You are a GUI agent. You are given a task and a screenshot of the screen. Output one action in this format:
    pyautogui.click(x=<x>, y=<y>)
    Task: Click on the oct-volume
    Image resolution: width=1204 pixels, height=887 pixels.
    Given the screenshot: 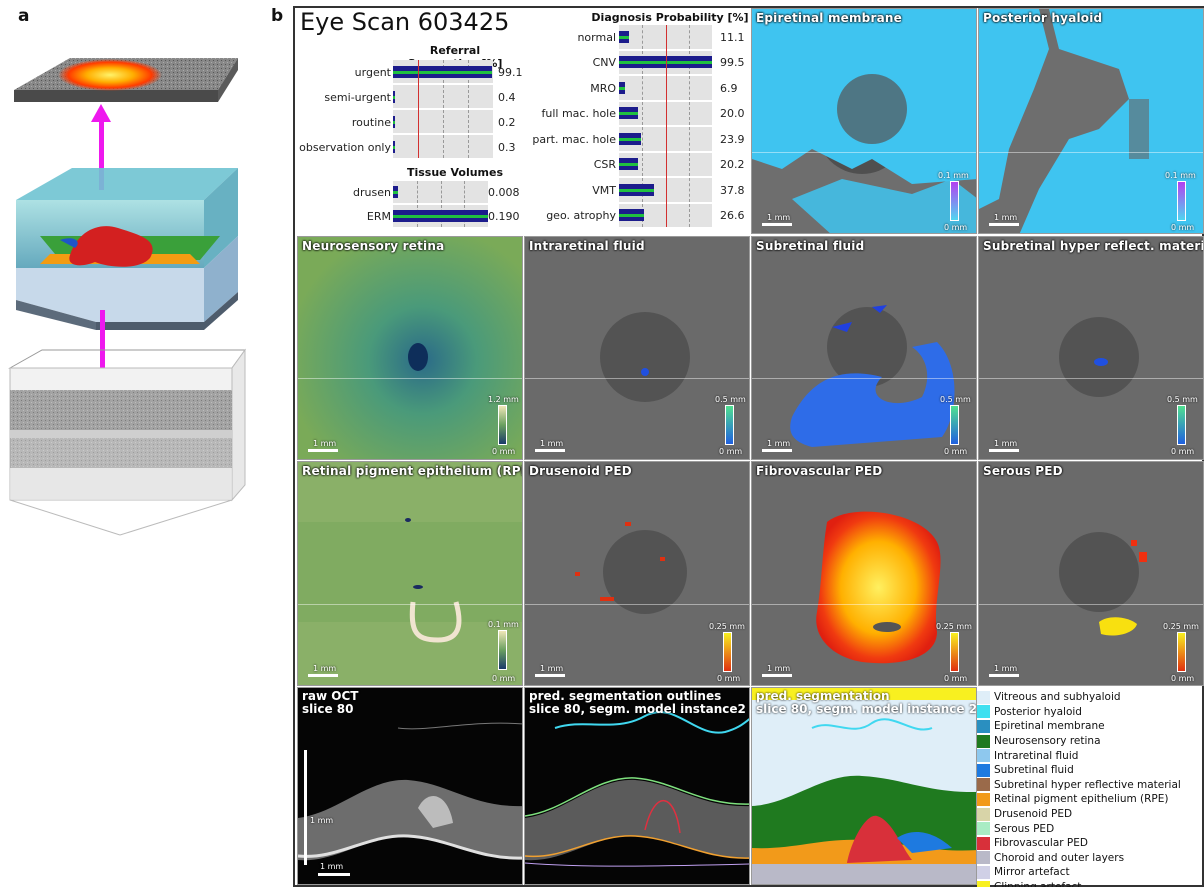 What is the action you would take?
    pyautogui.click(x=127, y=442)
    